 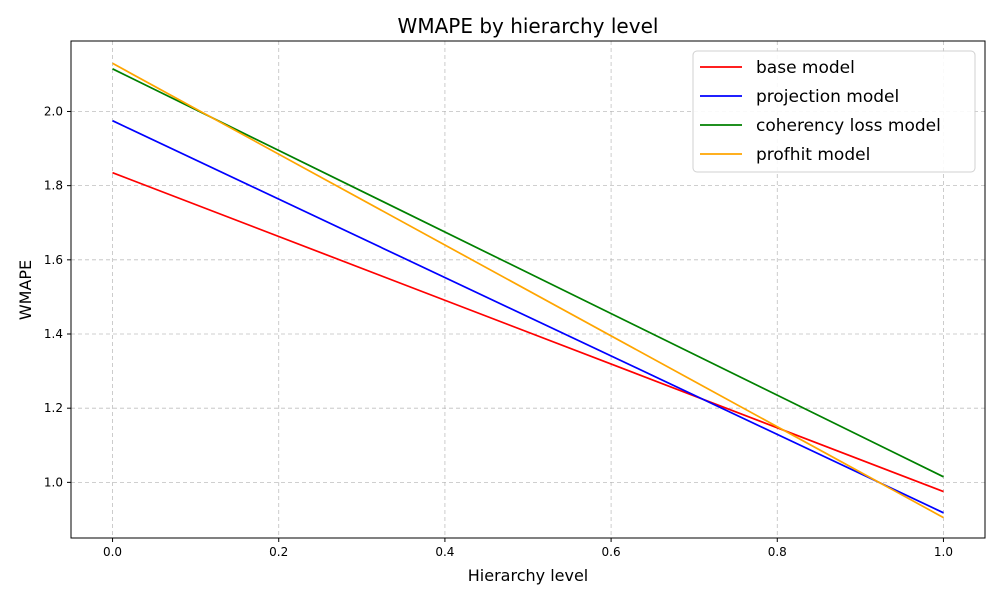 I want to click on x-axis-ticks: 0.0 0.2 0.4 0.6 0.8 1.0, so click(x=528, y=548).